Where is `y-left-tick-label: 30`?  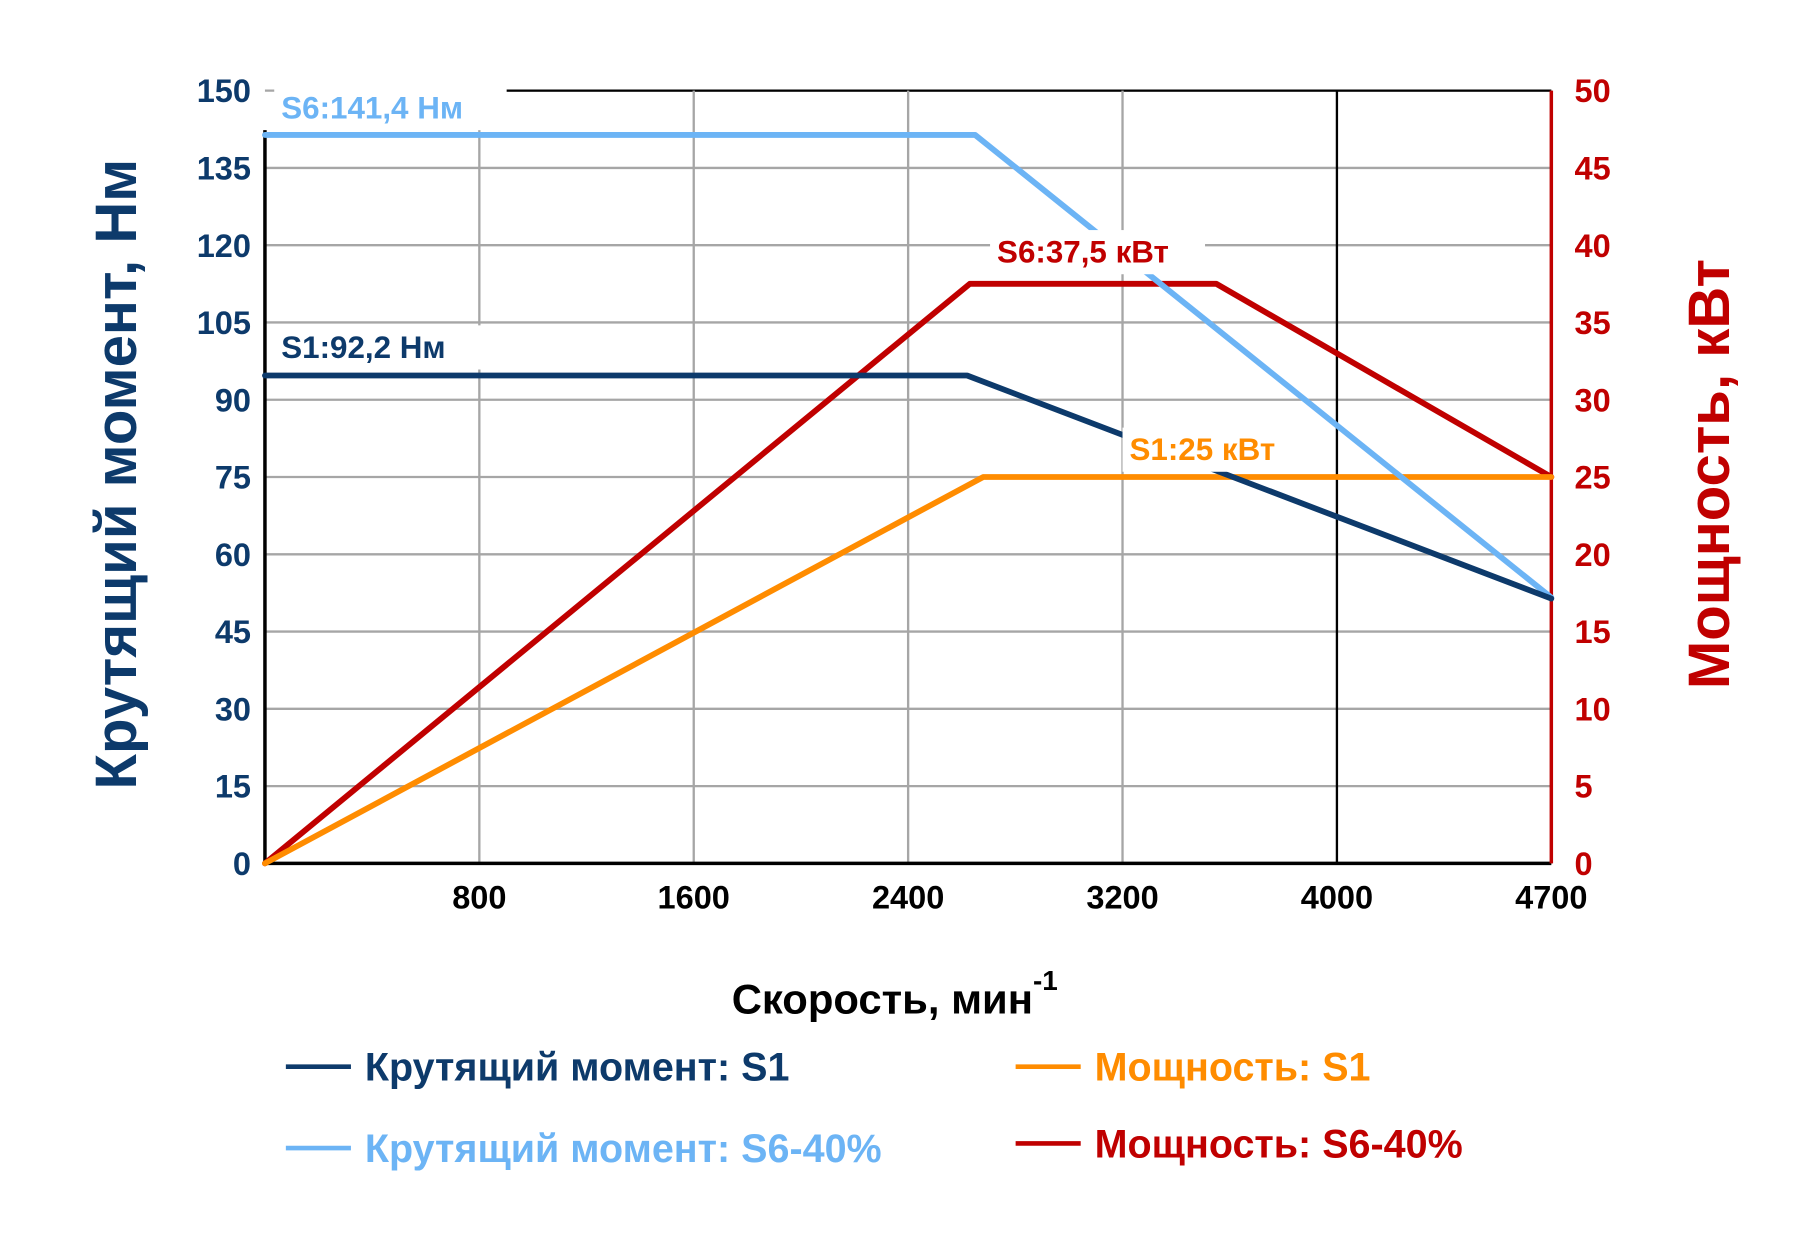 y-left-tick-label: 30 is located at coordinates (233, 709).